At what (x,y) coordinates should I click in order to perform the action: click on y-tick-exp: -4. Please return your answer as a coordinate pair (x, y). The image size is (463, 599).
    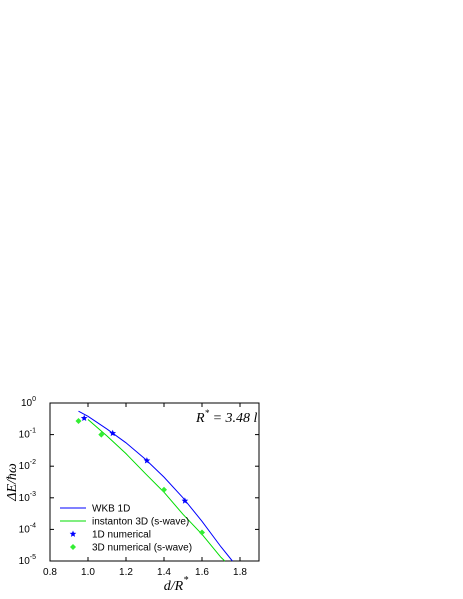
    Looking at the image, I should click on (33, 525).